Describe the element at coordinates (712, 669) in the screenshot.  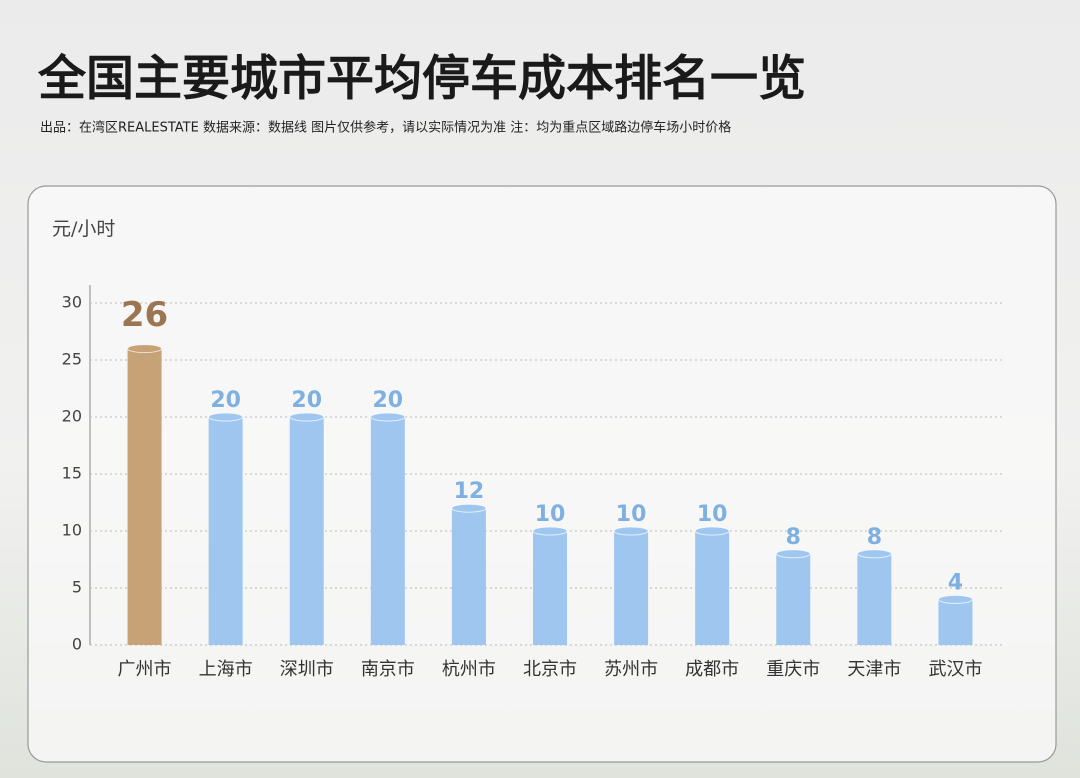
I see `x-tick-label: 成都市` at that location.